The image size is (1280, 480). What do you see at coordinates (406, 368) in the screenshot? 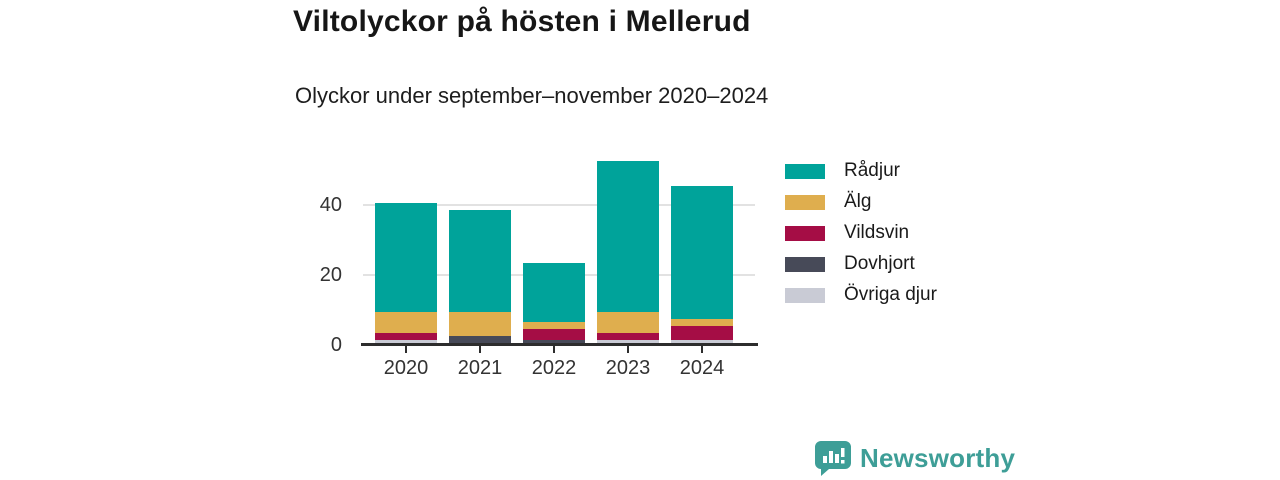
I see `x-tick-label: 2020` at bounding box center [406, 368].